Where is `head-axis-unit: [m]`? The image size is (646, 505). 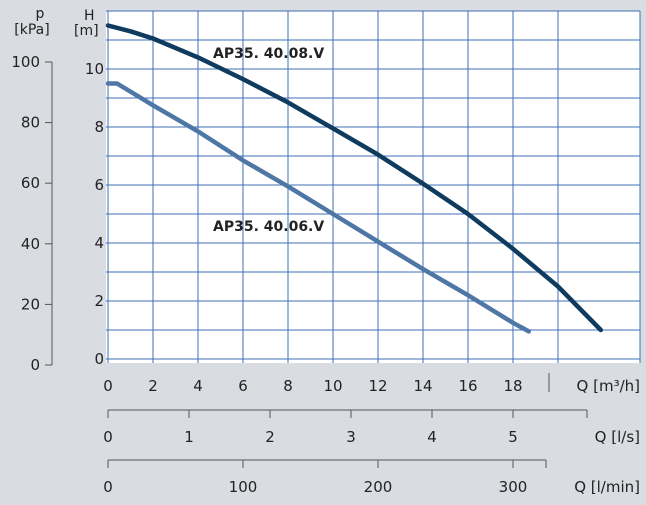
head-axis-unit: [m] is located at coordinates (86, 31).